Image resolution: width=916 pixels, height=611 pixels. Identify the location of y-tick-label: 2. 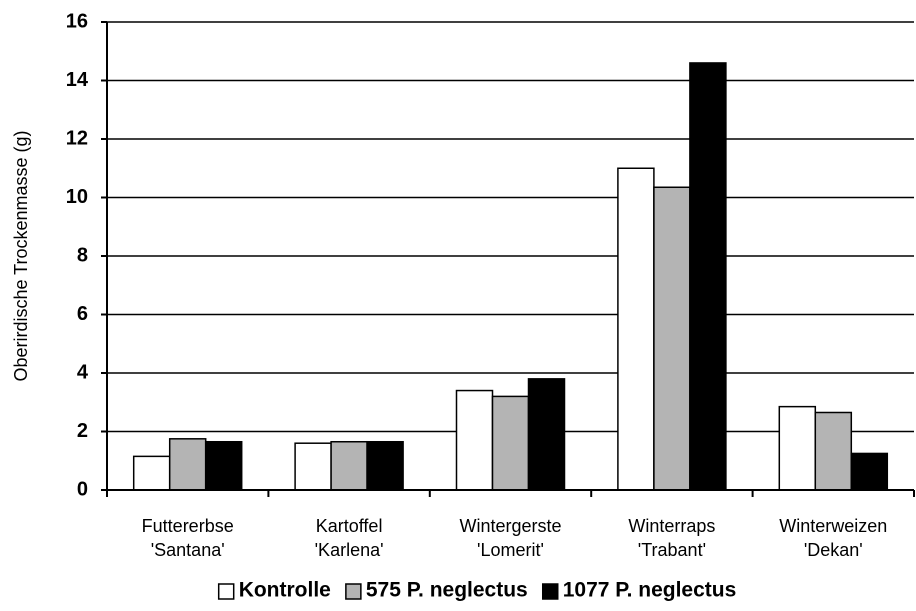
(82, 431).